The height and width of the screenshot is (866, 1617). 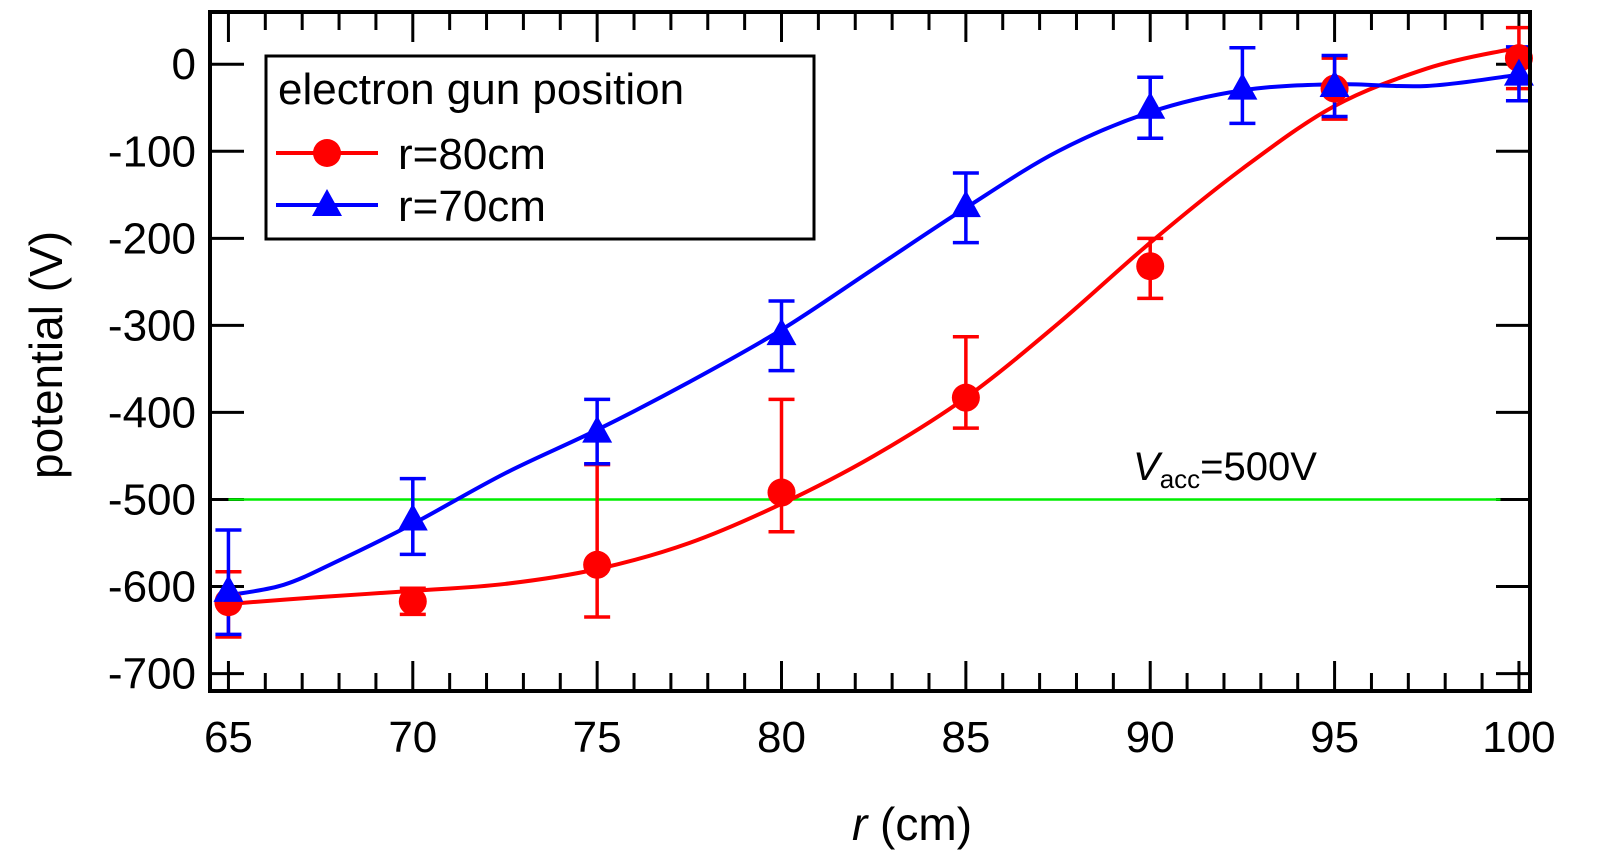 I want to click on x-axis-variable: r, so click(x=860, y=824).